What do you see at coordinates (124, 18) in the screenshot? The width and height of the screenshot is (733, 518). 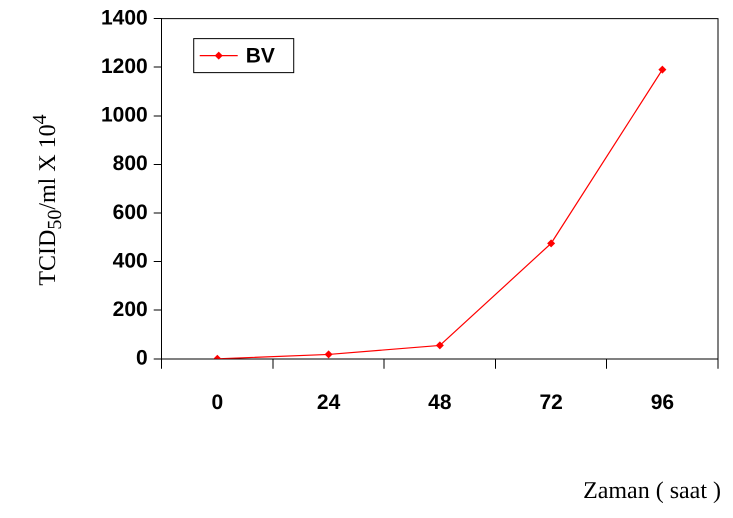 I see `y-tick-label: 1400` at bounding box center [124, 18].